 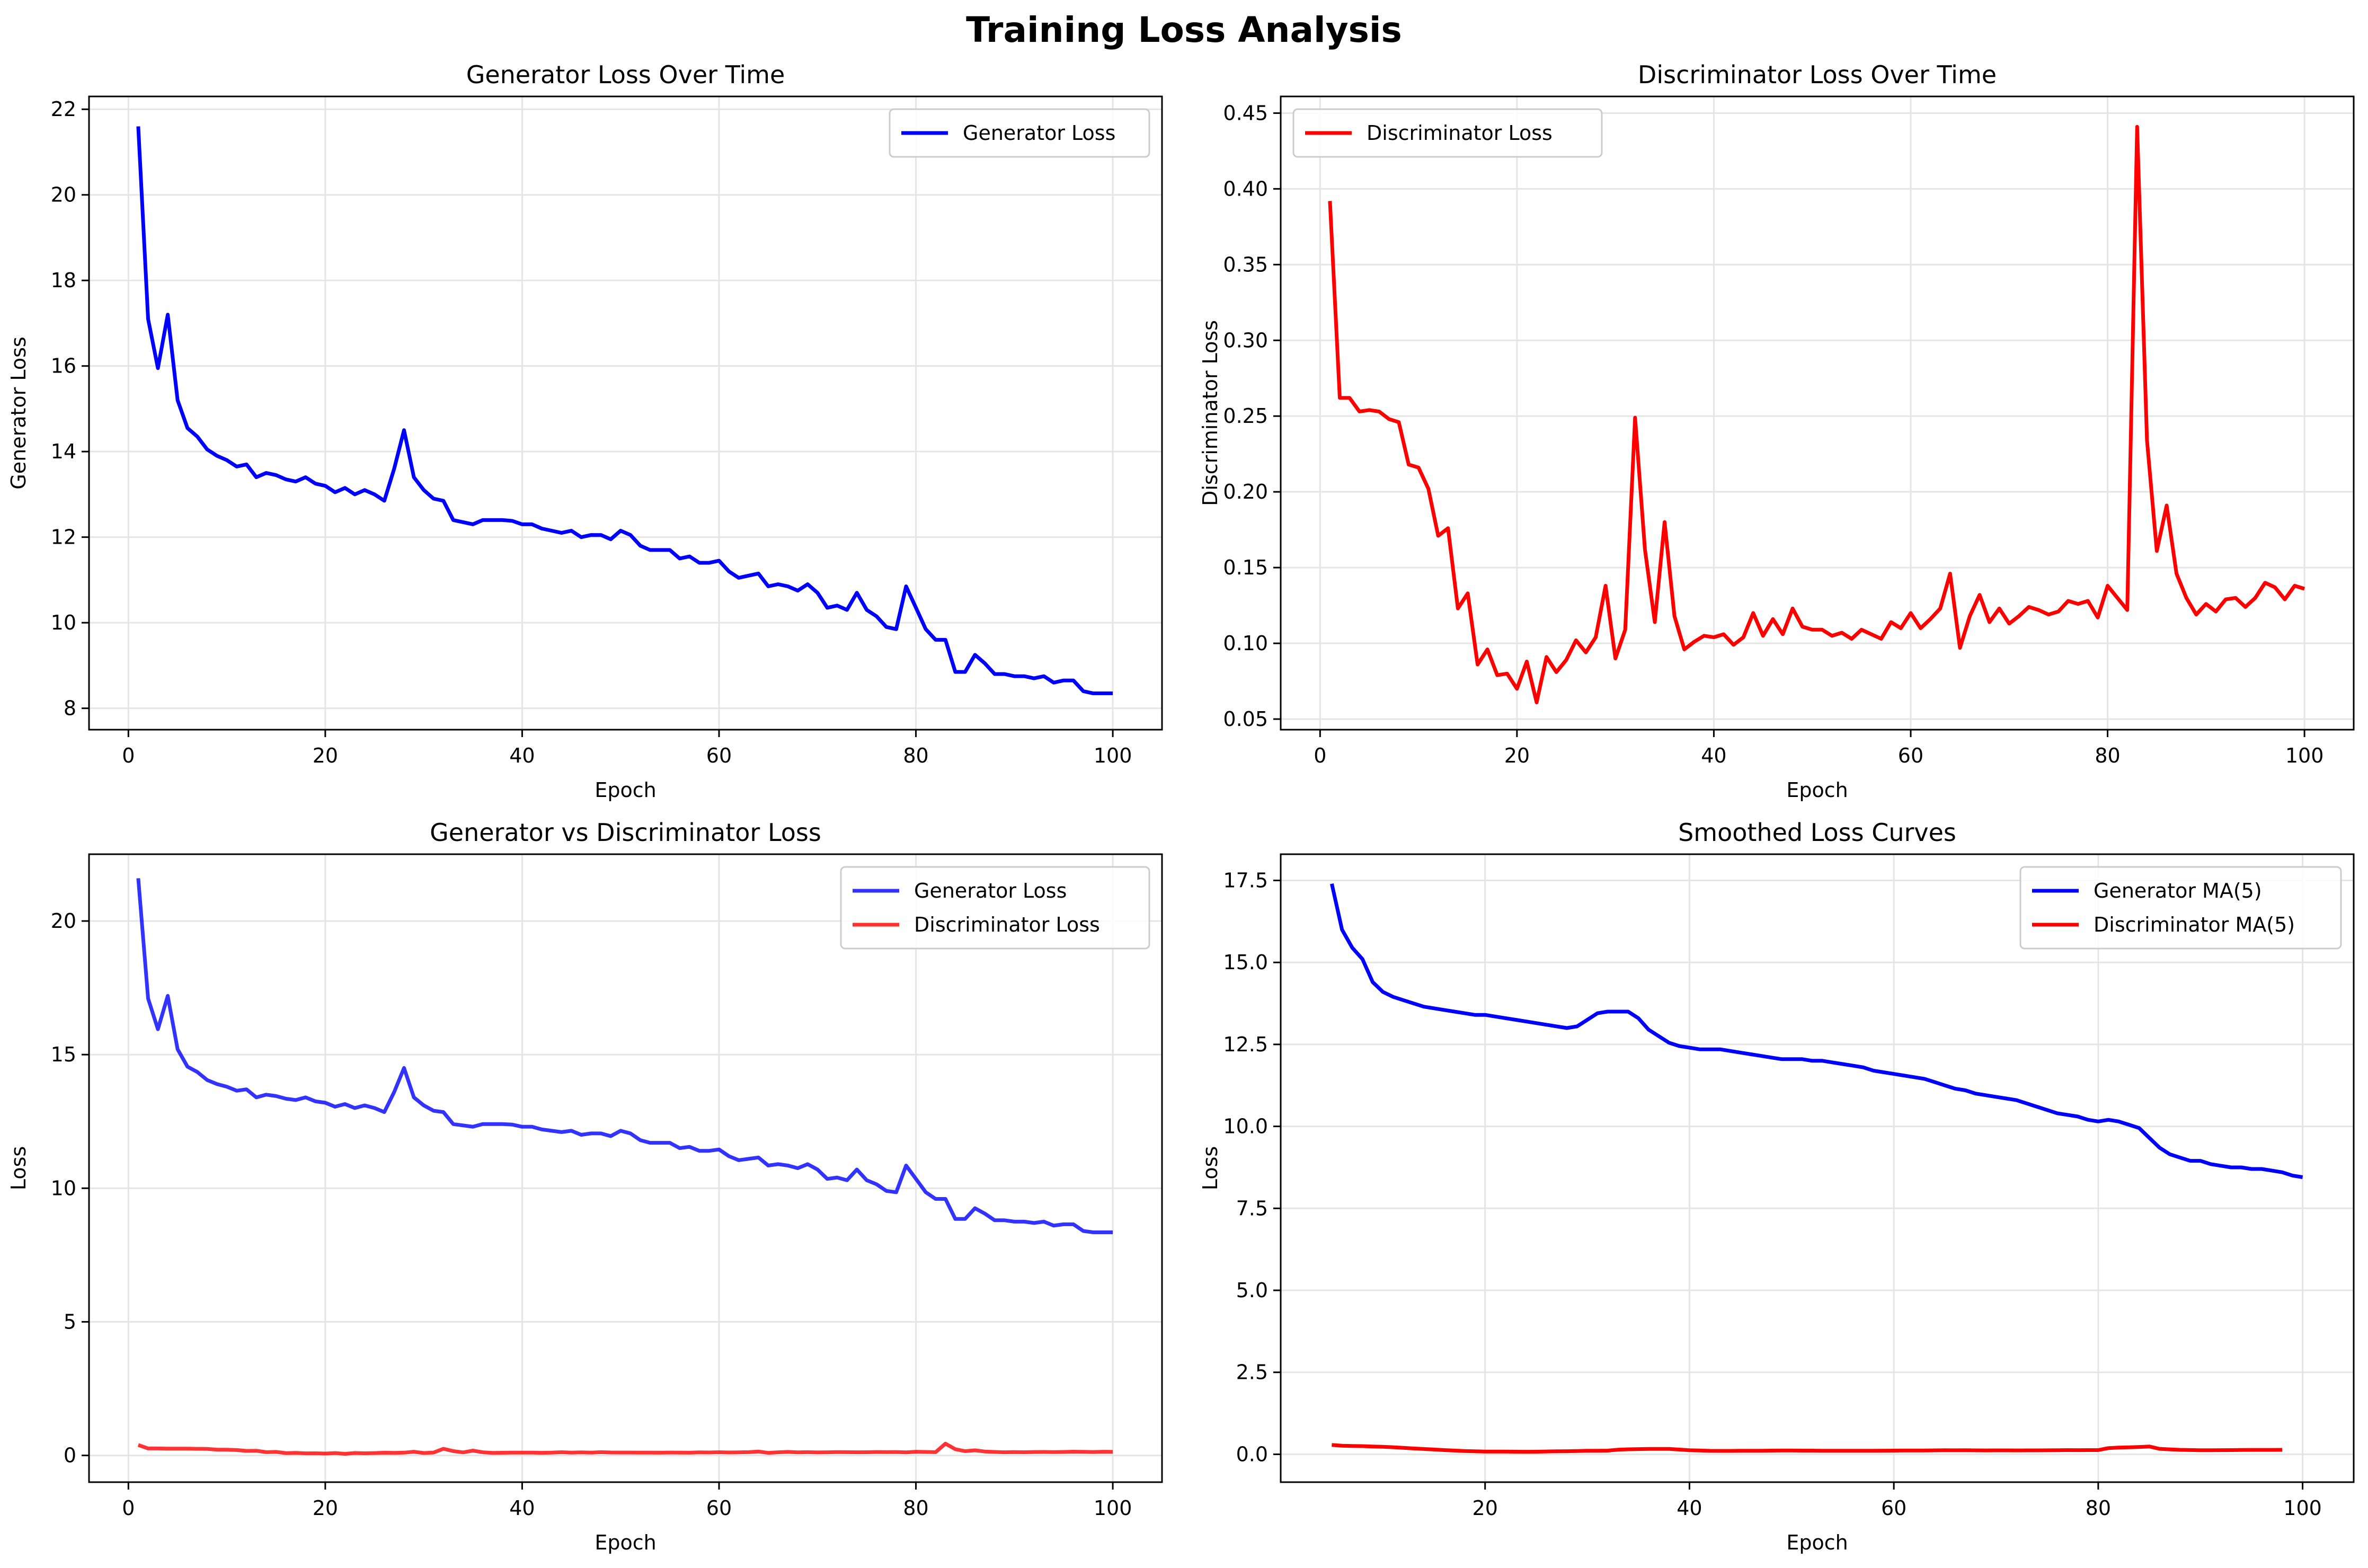 I want to click on y-tick-label: 0.15, so click(x=1245, y=567).